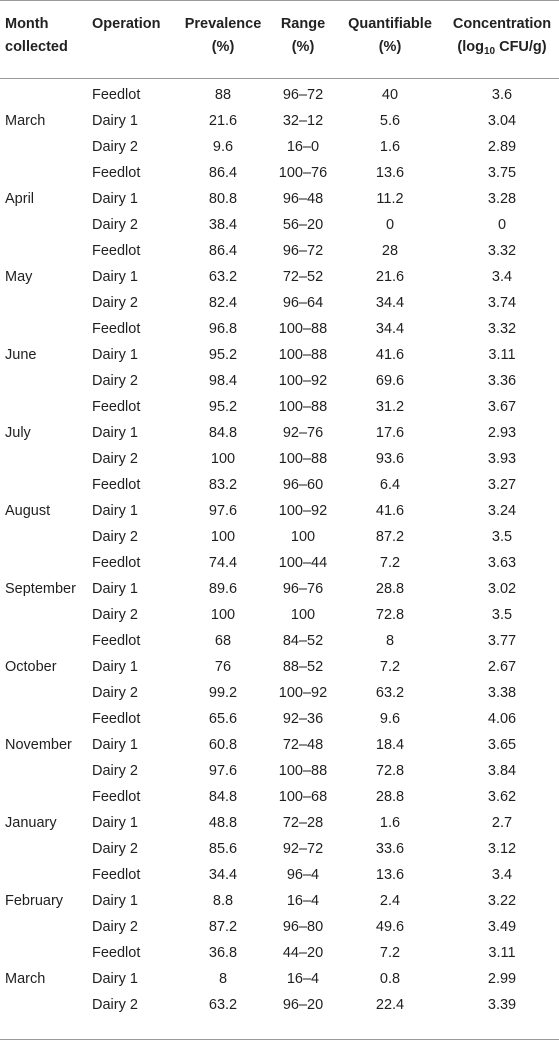  Describe the element at coordinates (223, 901) in the screenshot. I see `prevalence-cell: 8.8` at that location.